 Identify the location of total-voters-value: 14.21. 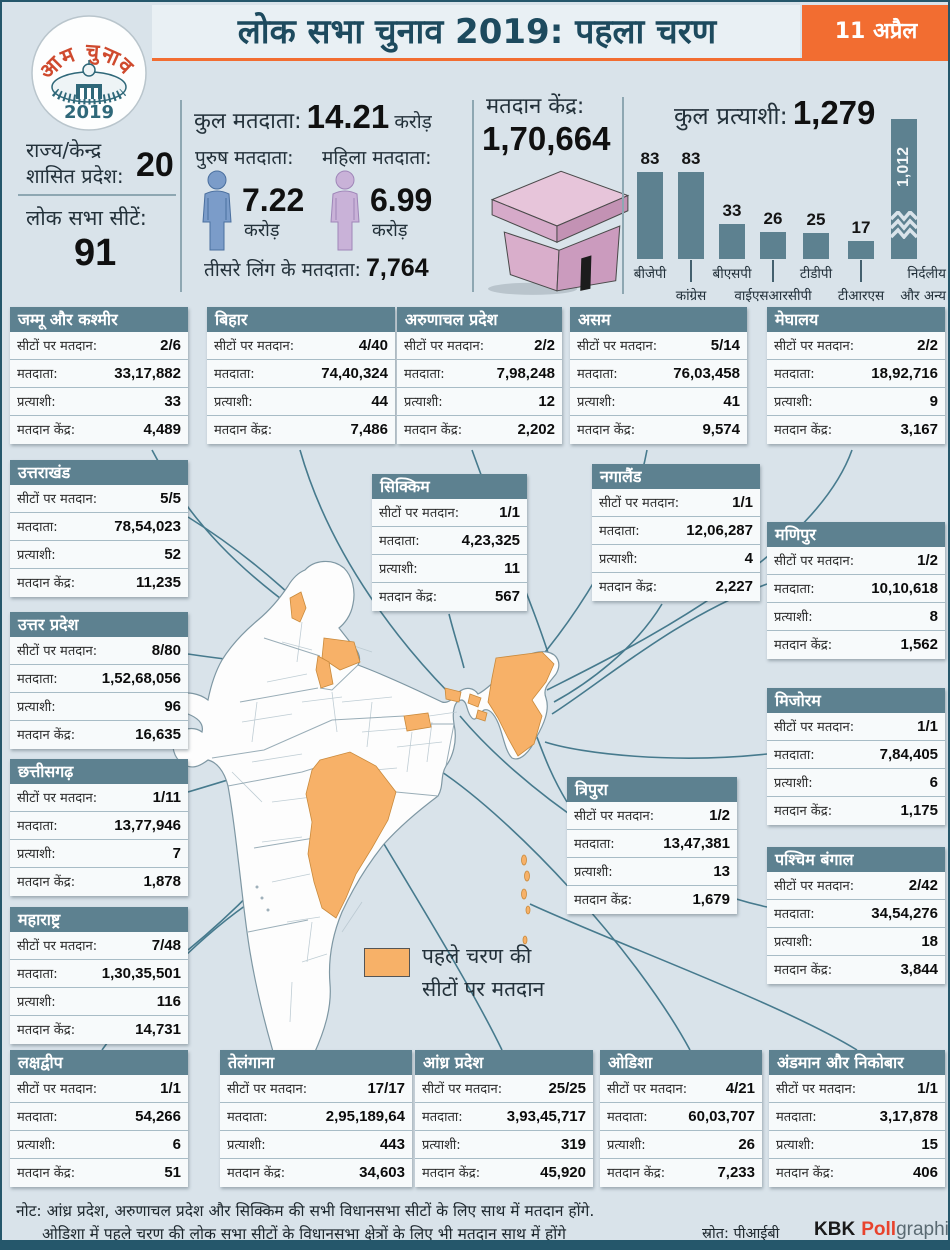
(348, 116).